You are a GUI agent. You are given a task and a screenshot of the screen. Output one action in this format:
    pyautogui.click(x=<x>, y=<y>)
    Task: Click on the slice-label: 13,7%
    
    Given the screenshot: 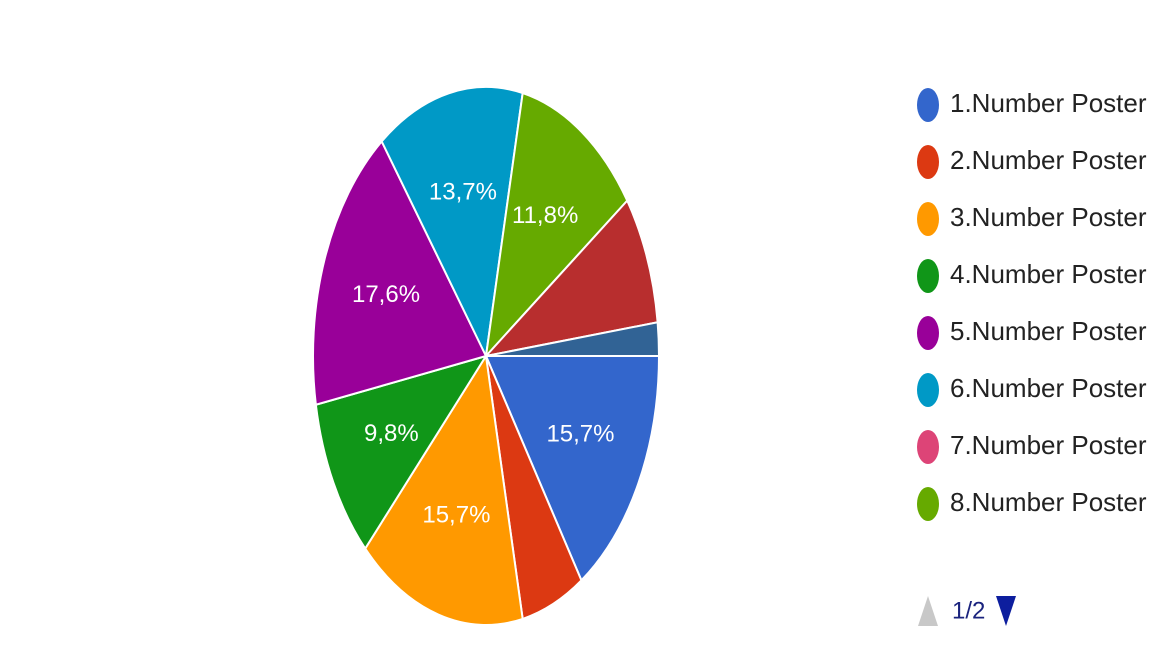 What is the action you would take?
    pyautogui.click(x=463, y=191)
    